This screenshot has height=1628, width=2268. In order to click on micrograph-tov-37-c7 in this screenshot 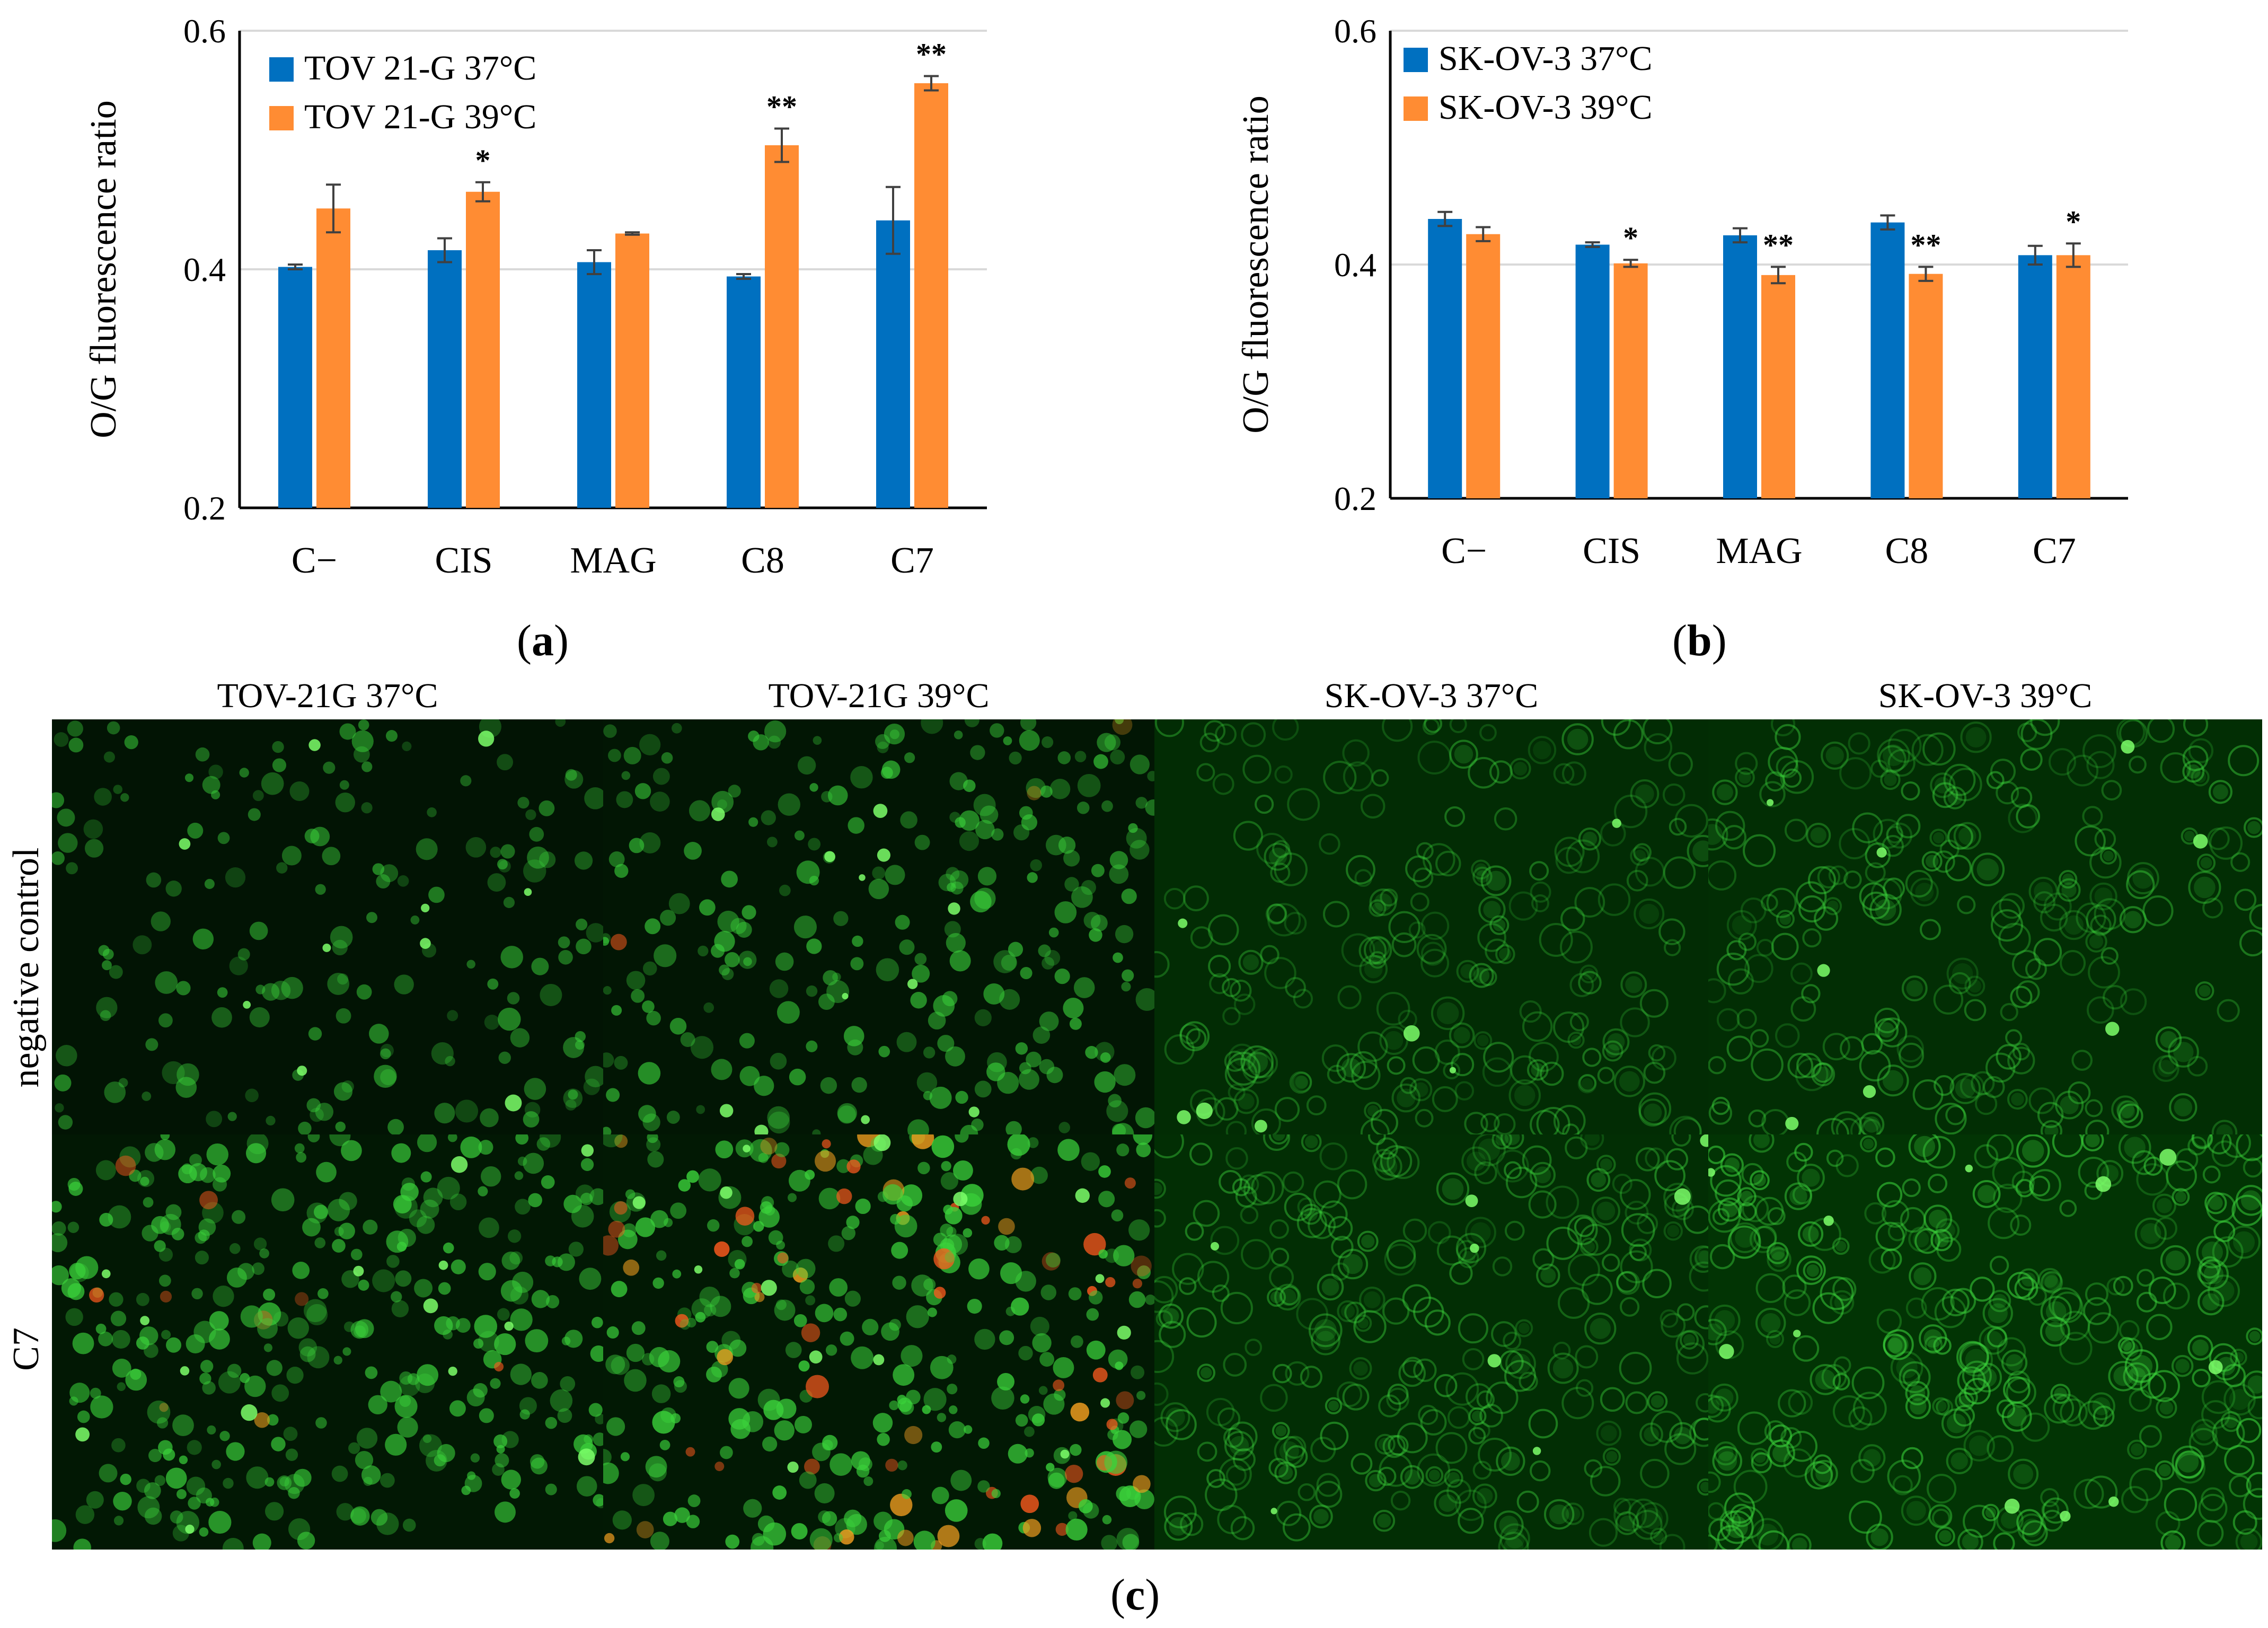, I will do `click(327, 1342)`.